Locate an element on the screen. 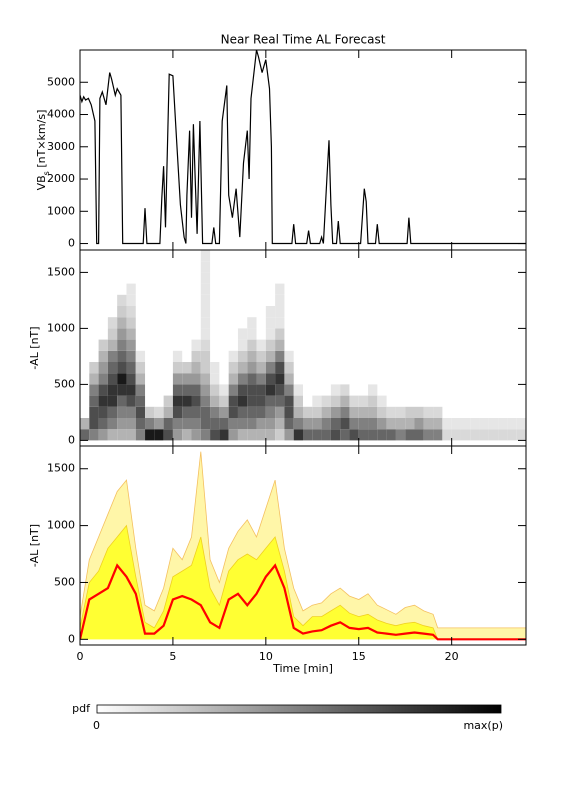  y-axis-label-part: s is located at coordinates (46, 173).